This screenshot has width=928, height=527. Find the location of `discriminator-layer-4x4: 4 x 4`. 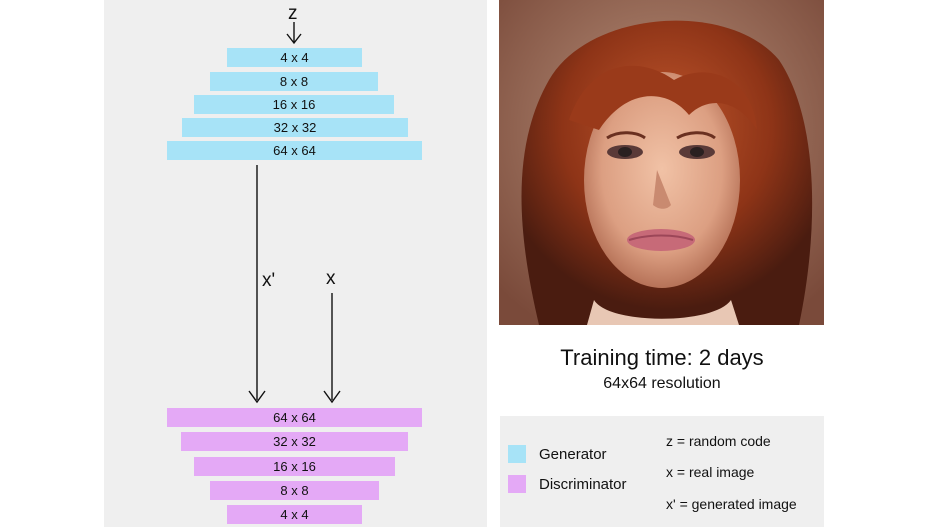

discriminator-layer-4x4: 4 x 4 is located at coordinates (294, 514).